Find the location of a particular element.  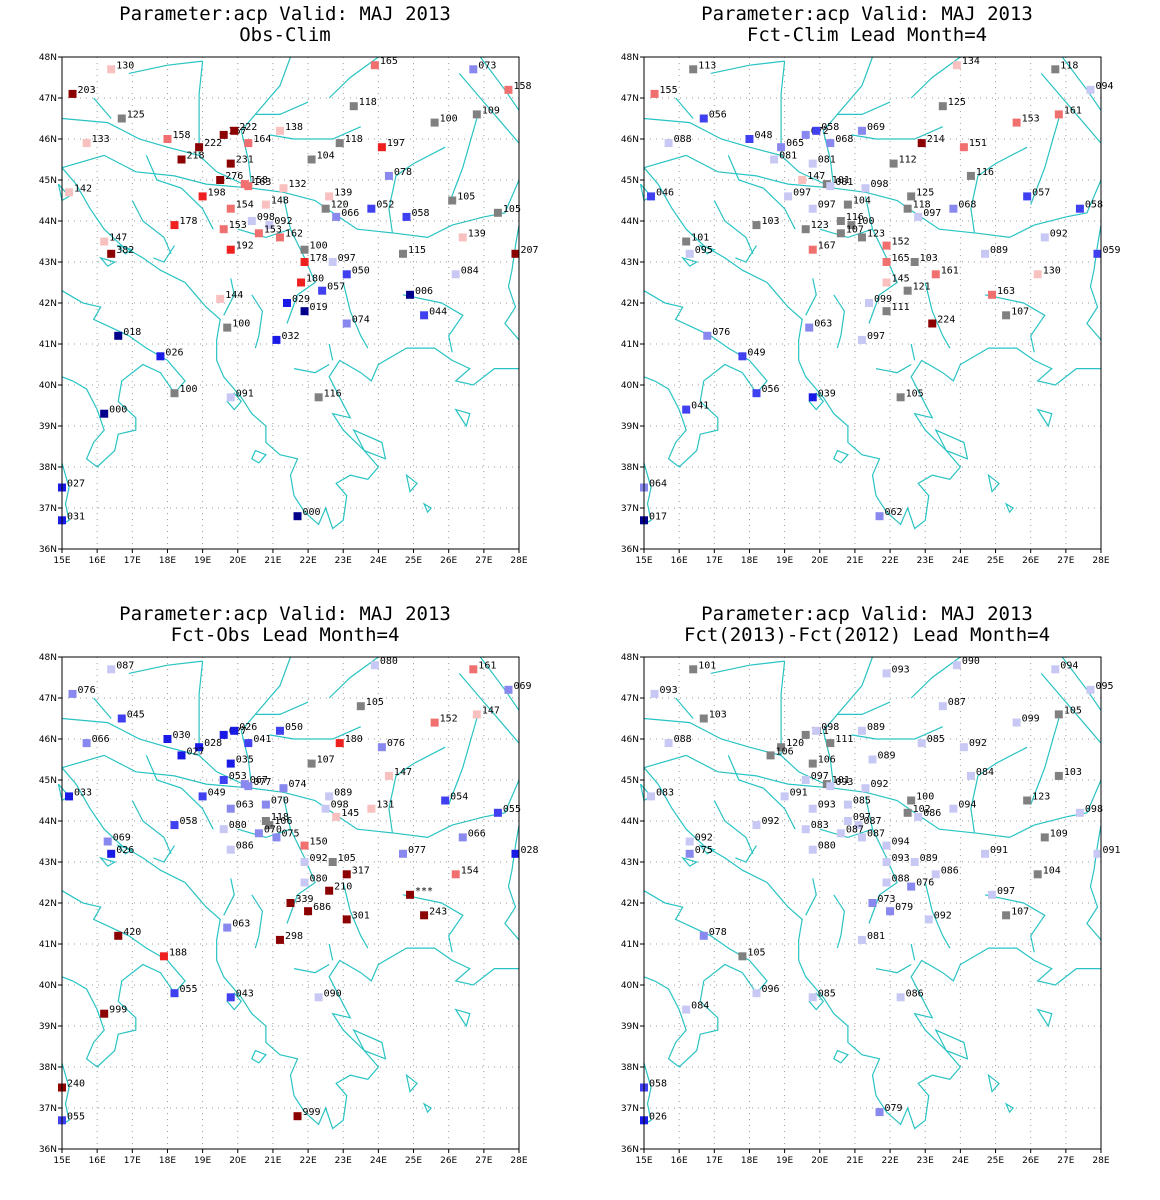

station-value: 085 is located at coordinates (827, 993).